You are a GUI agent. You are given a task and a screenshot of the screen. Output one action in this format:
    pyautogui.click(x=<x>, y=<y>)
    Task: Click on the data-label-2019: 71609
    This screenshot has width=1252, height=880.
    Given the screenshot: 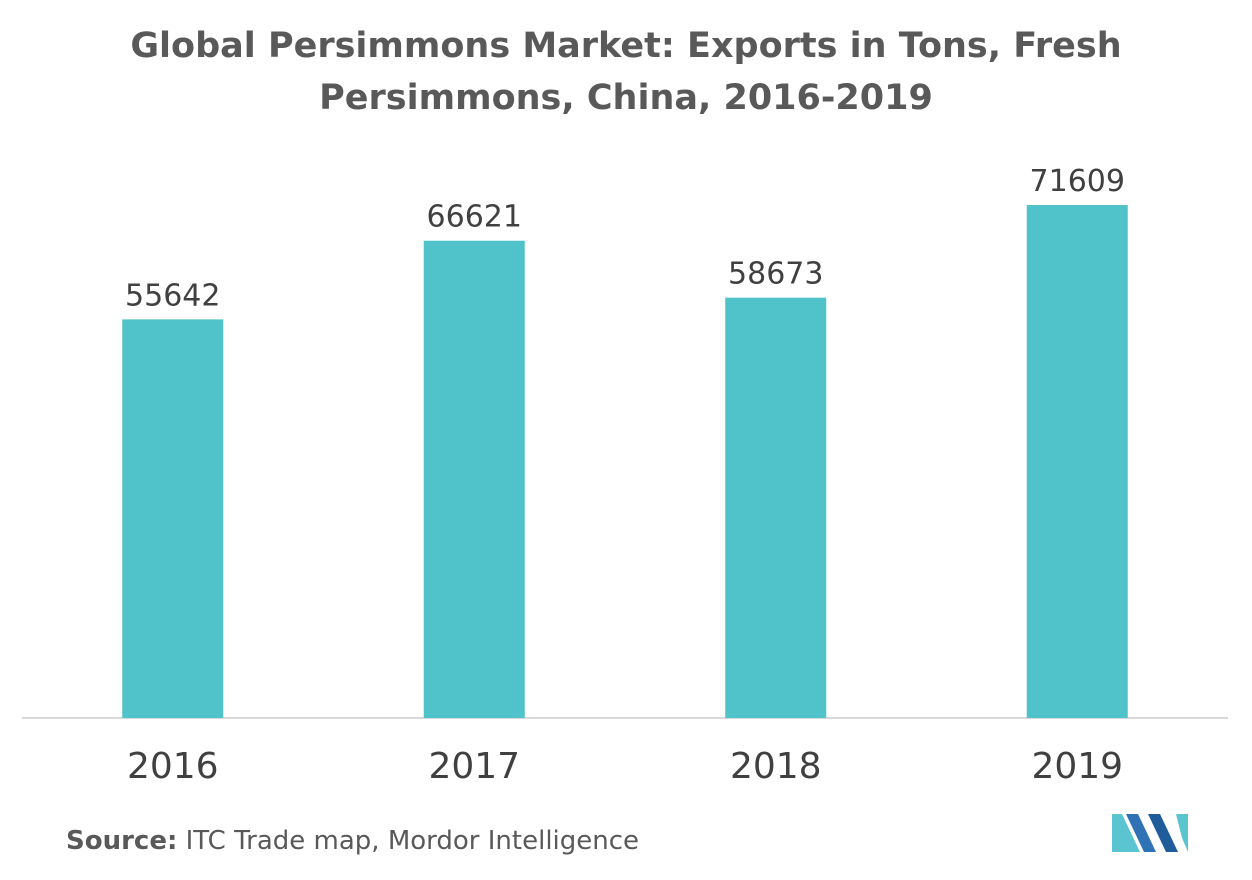 What is the action you would take?
    pyautogui.click(x=1077, y=181)
    